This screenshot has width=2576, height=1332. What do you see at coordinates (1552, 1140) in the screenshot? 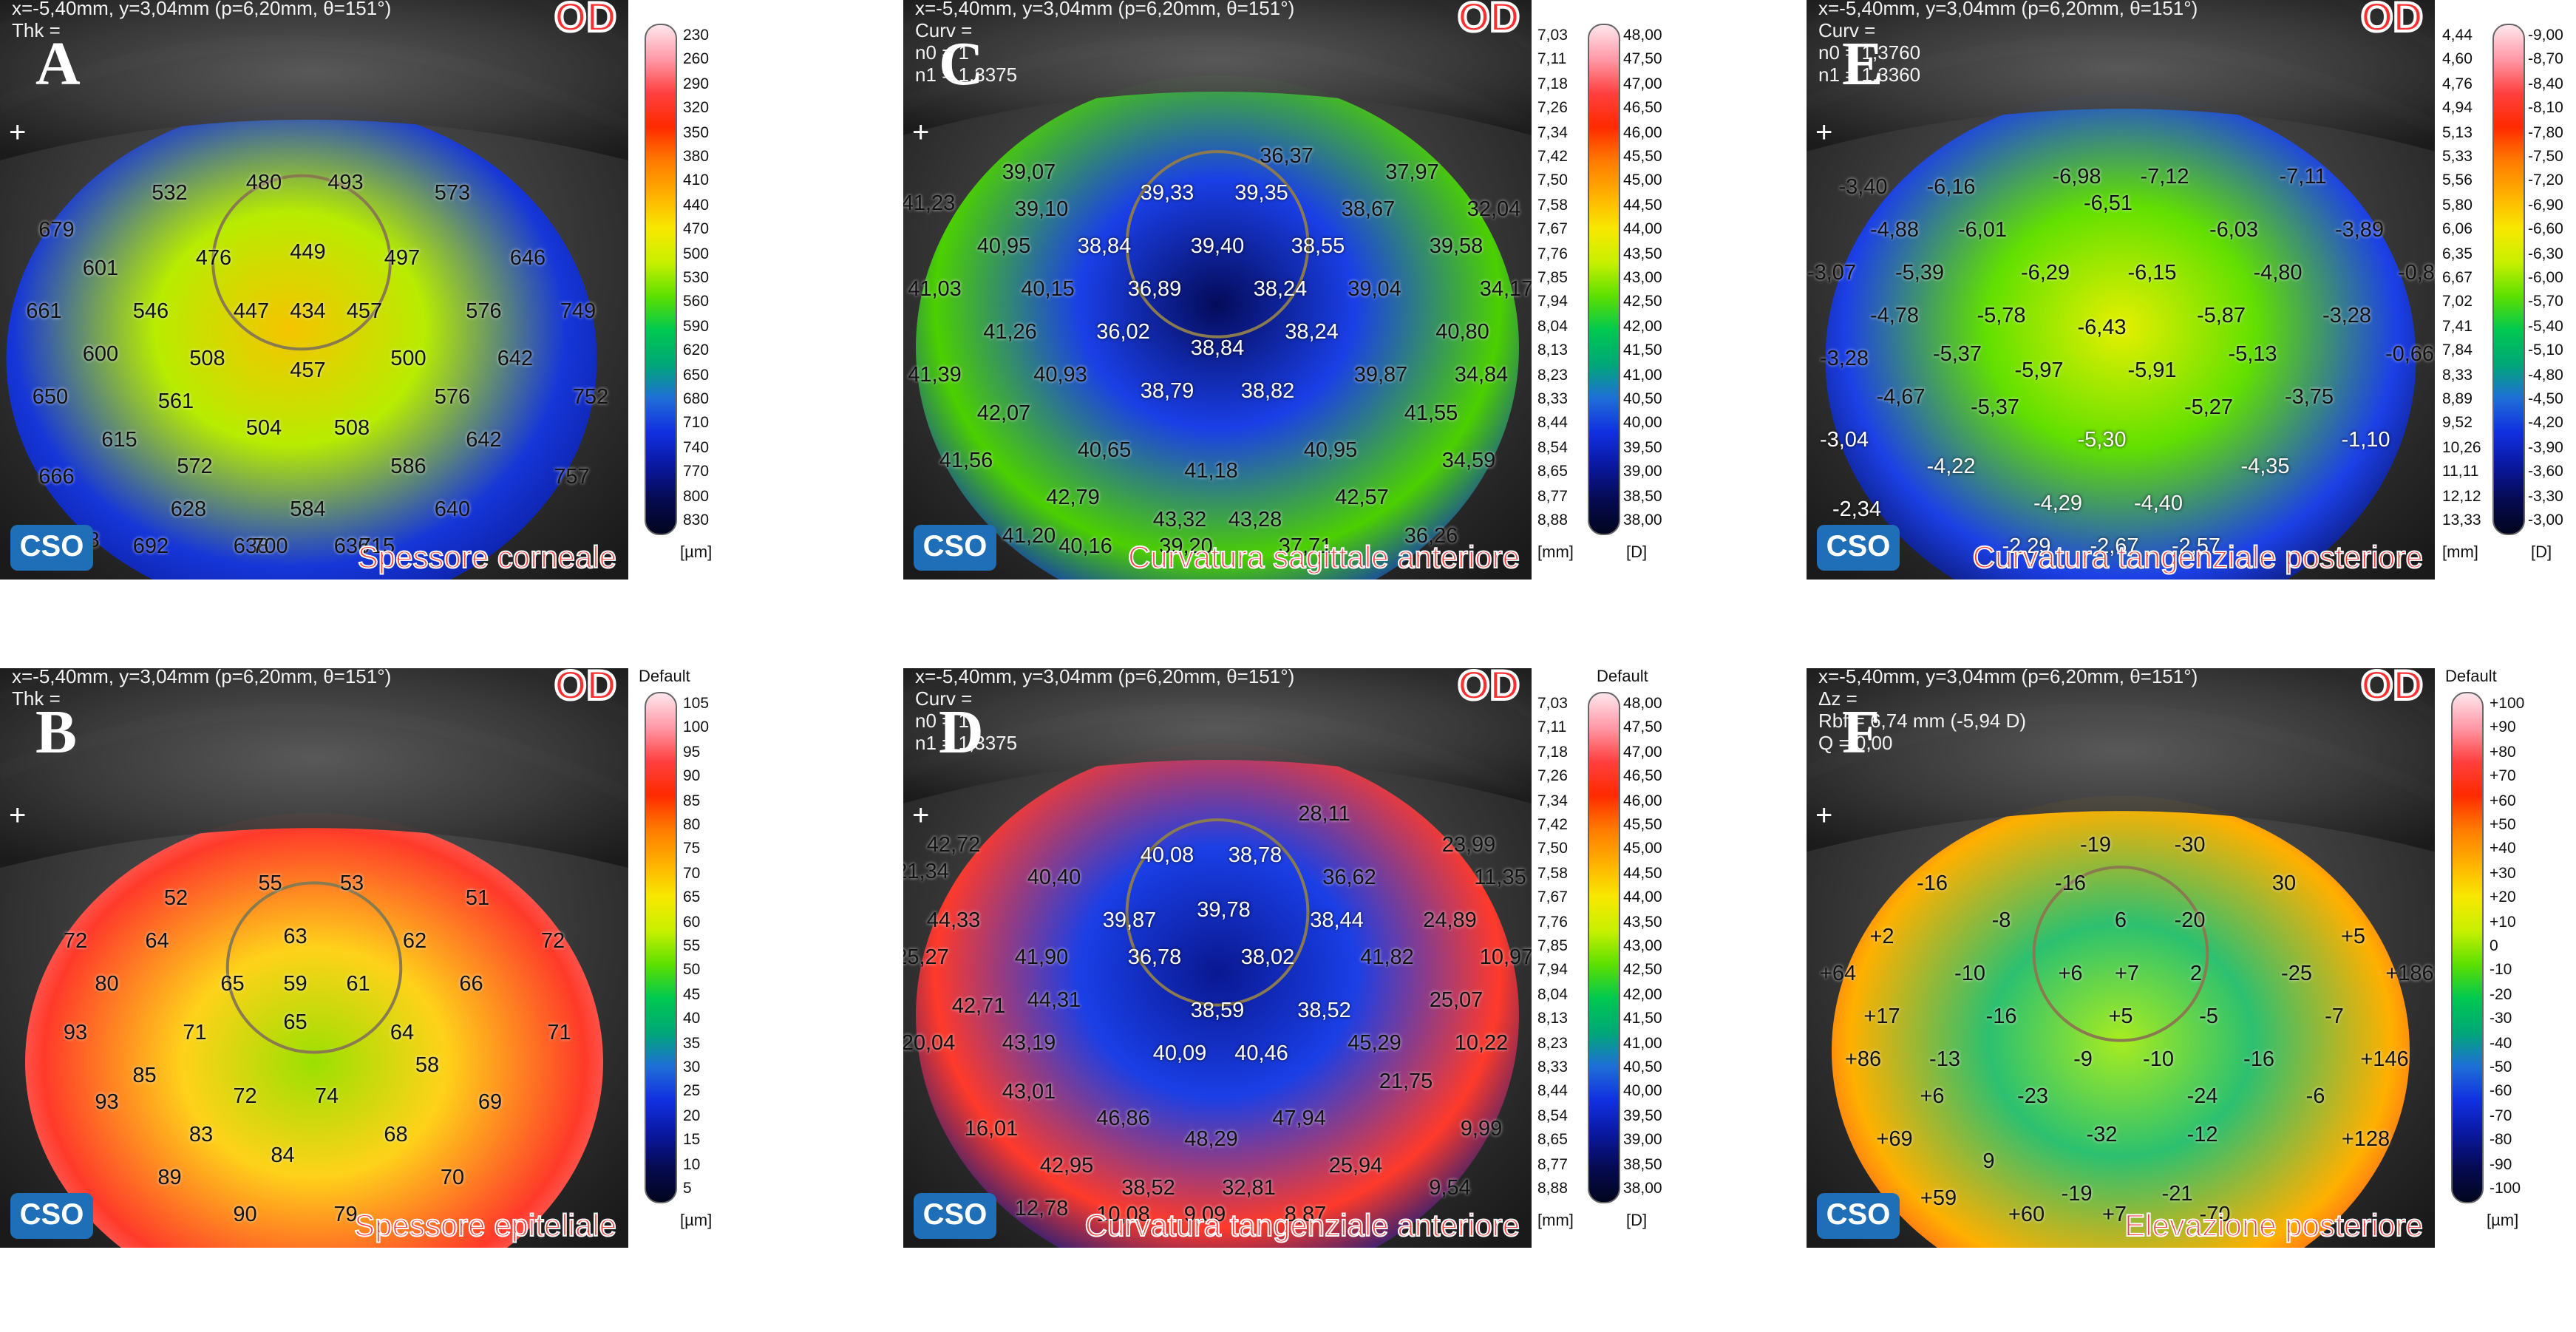
I see `scale-tick-label: 8,65` at bounding box center [1552, 1140].